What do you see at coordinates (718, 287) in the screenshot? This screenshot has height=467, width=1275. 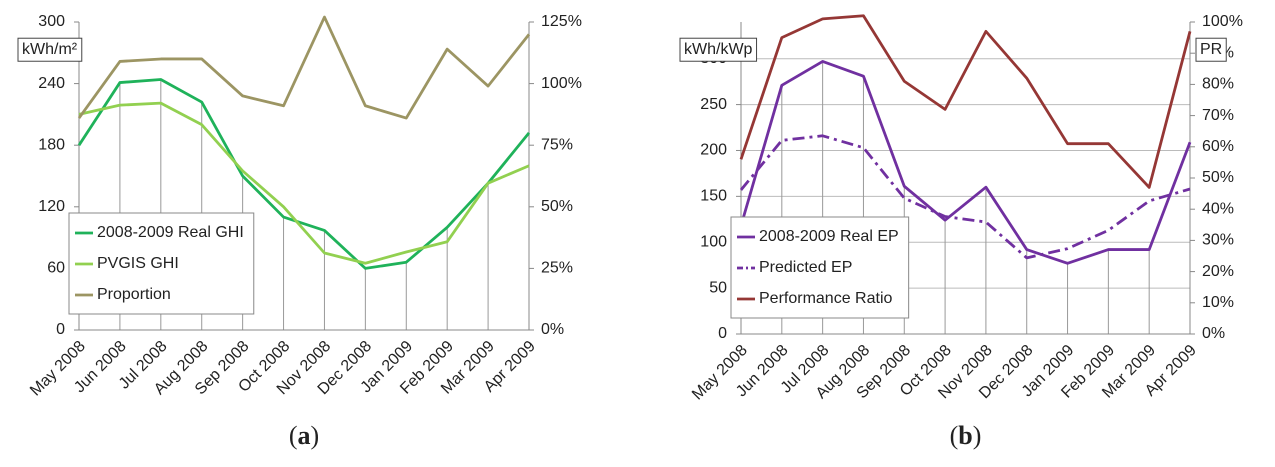 I see `y-tick-label: 50` at bounding box center [718, 287].